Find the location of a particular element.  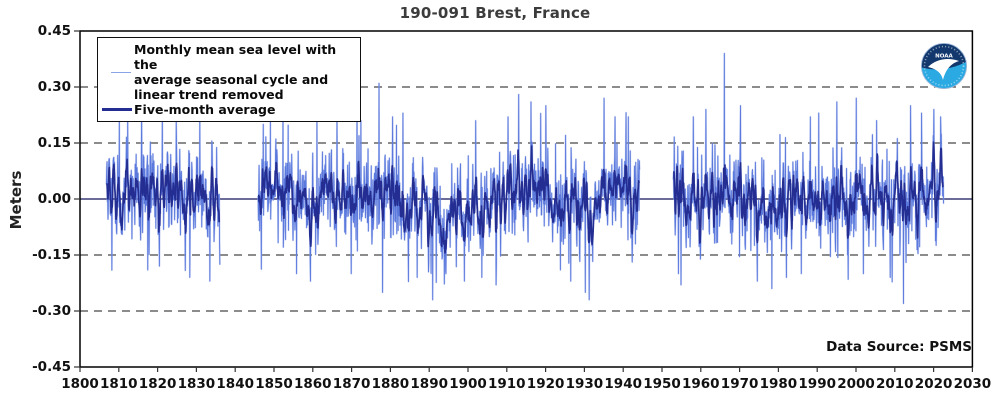

svg-text: -0.15 is located at coordinates (51, 255).